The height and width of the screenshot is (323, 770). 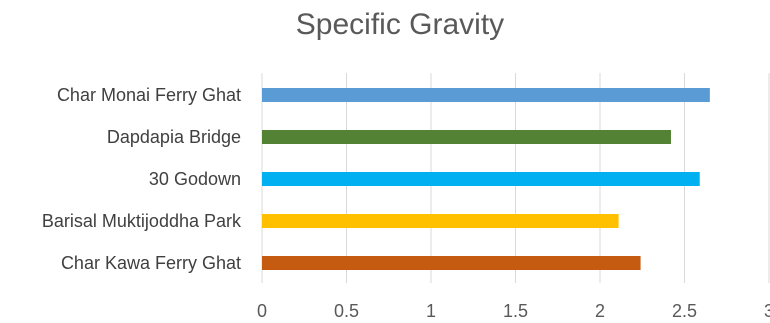 What do you see at coordinates (262, 311) in the screenshot?
I see `x-tick-label: 0` at bounding box center [262, 311].